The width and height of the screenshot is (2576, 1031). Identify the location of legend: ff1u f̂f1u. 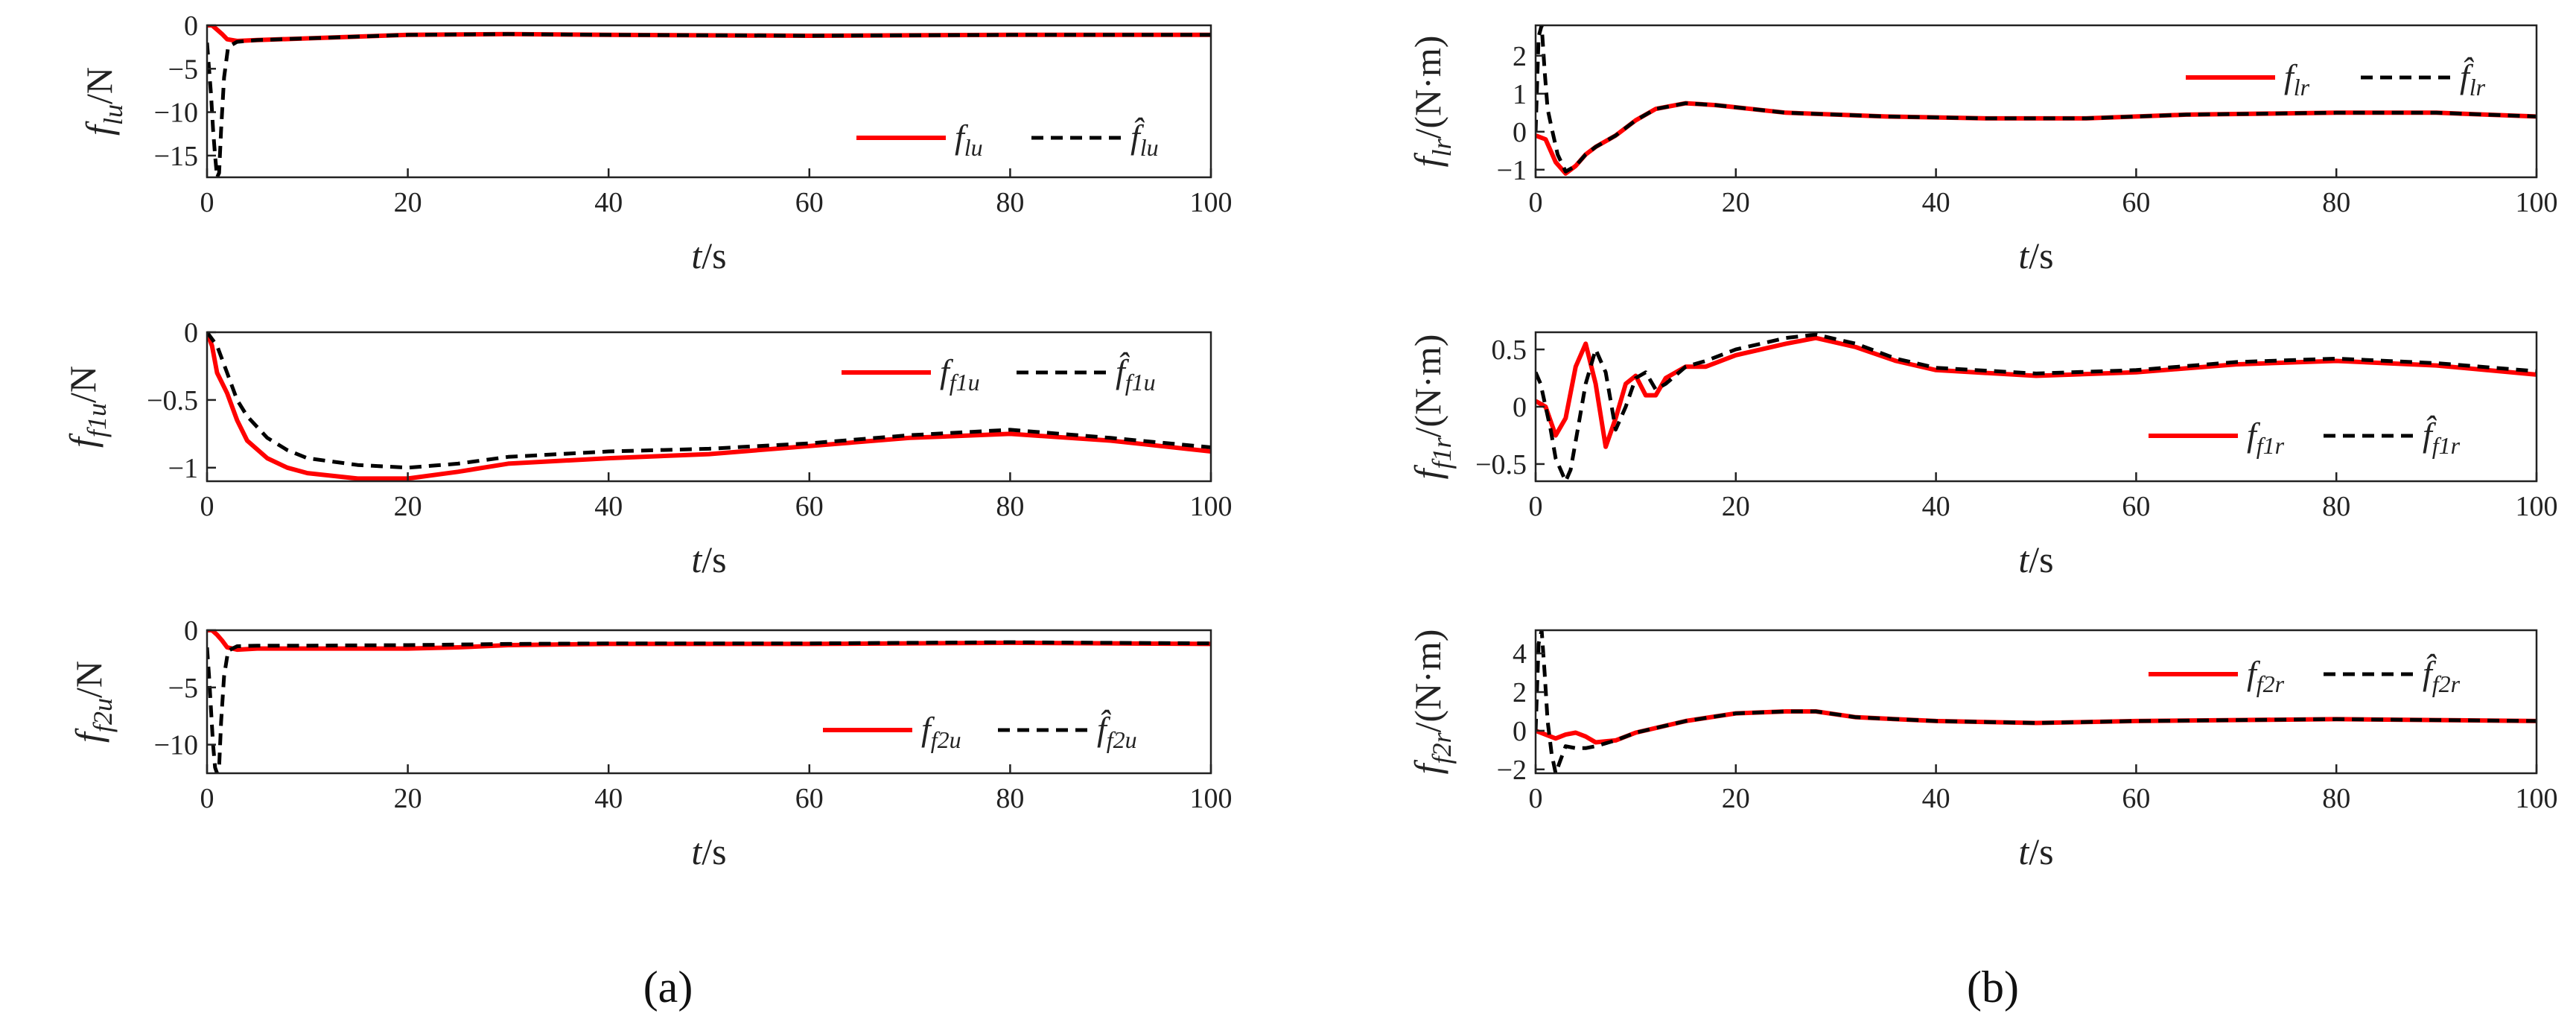
(999, 374).